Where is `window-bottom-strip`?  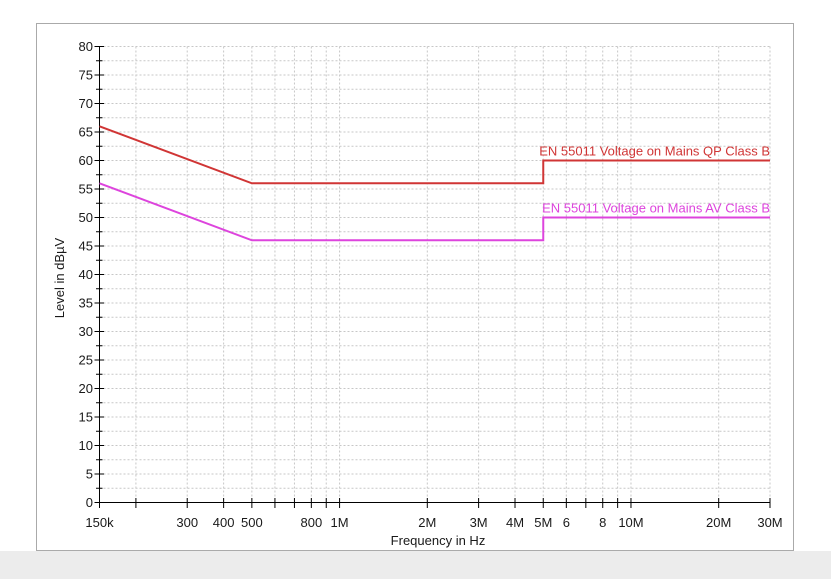
window-bottom-strip is located at coordinates (415, 565).